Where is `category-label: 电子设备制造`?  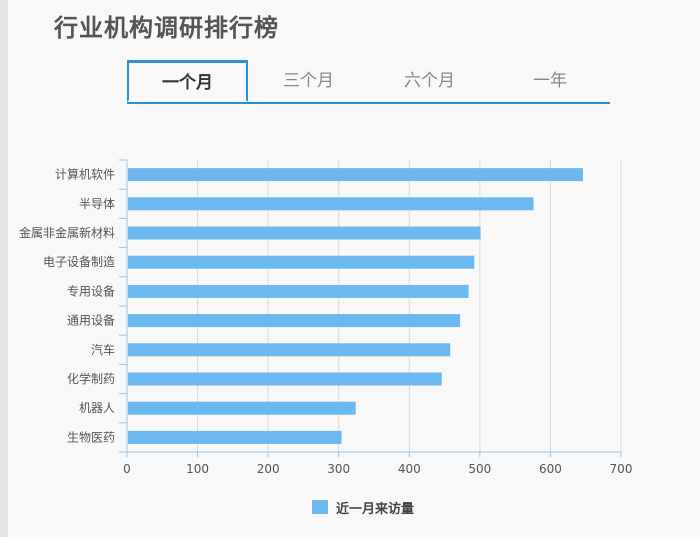 category-label: 电子设备制造 is located at coordinates (79, 262).